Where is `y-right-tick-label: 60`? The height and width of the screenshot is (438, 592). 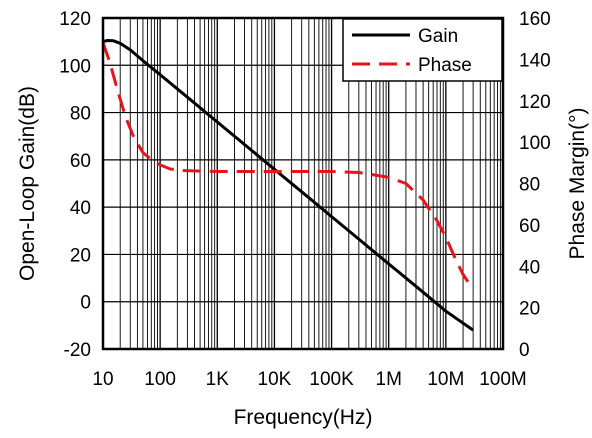
y-right-tick-label: 60 is located at coordinates (529, 226).